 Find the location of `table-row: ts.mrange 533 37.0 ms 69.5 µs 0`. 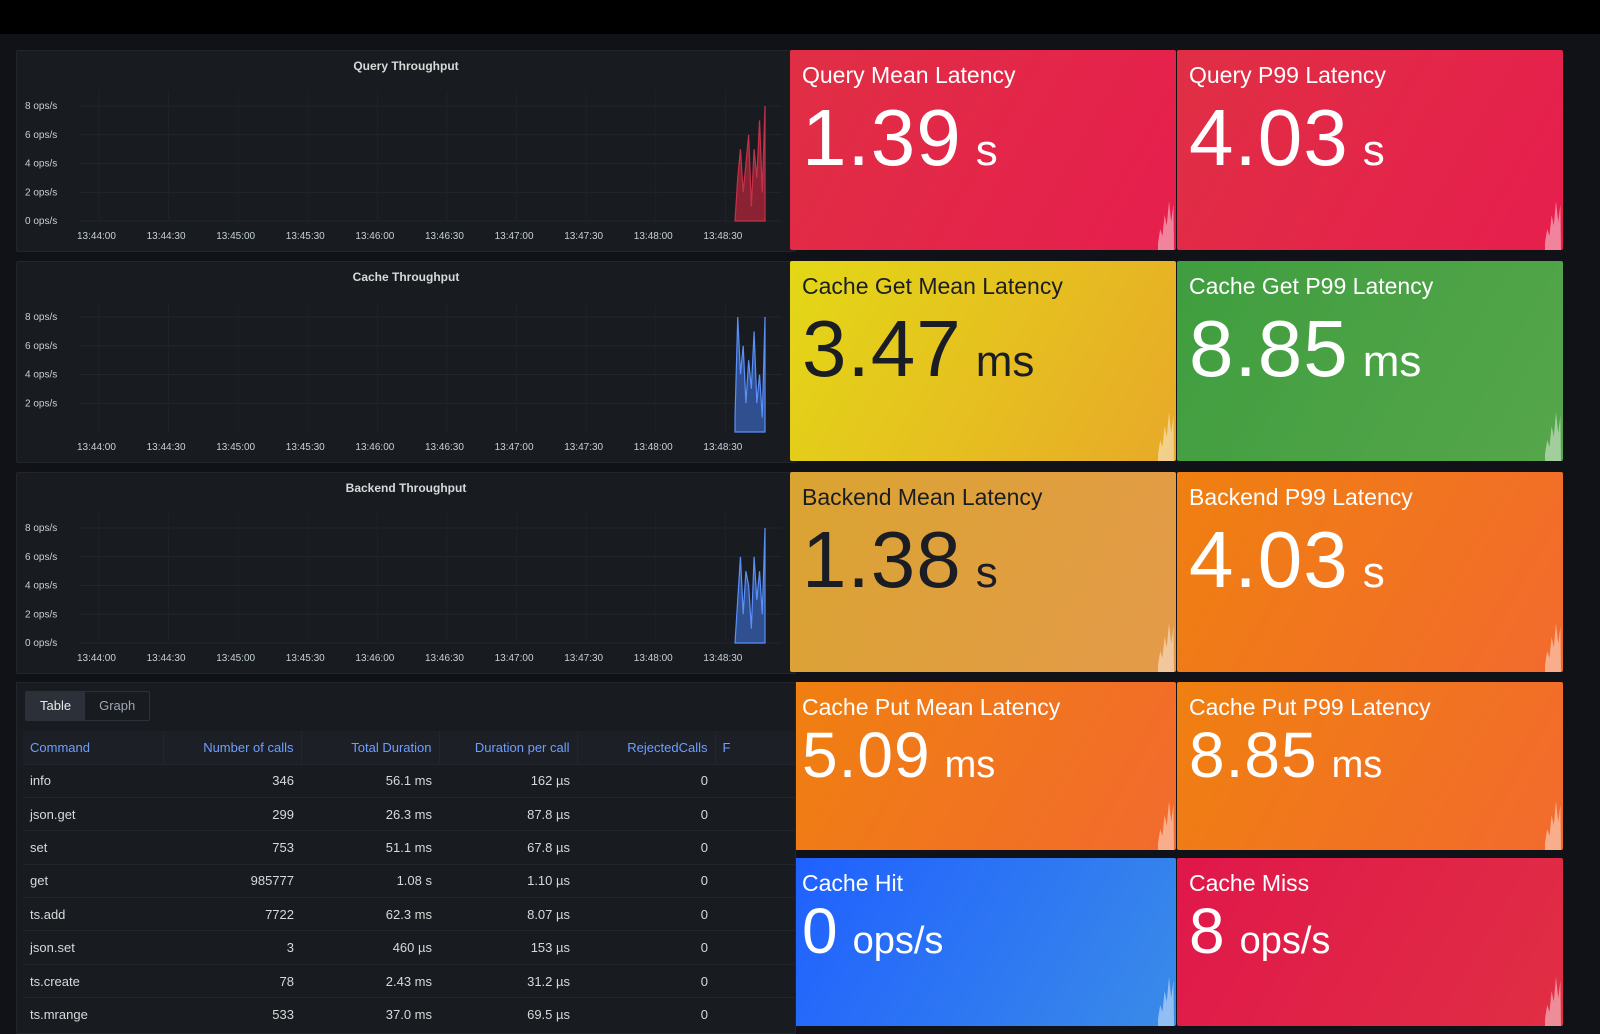

table-row: ts.mrange 533 37.0 ms 69.5 µs 0 is located at coordinates (409, 1014).